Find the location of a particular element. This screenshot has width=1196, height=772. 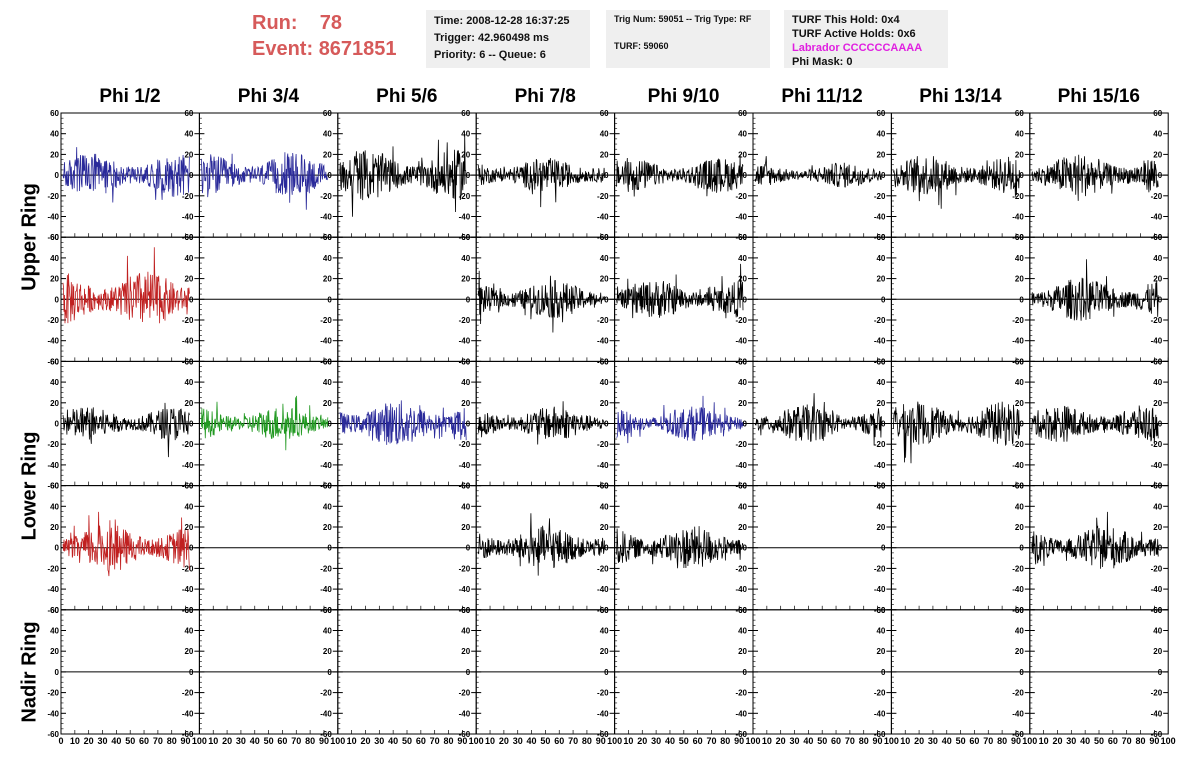

run-line: Run: 78 is located at coordinates (337, 23).